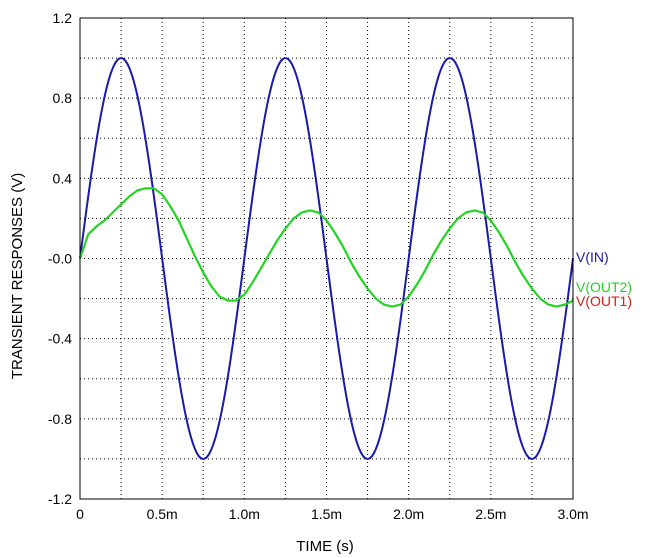 This screenshot has width=647, height=558. What do you see at coordinates (244, 514) in the screenshot?
I see `x-tick-label: 1.0m` at bounding box center [244, 514].